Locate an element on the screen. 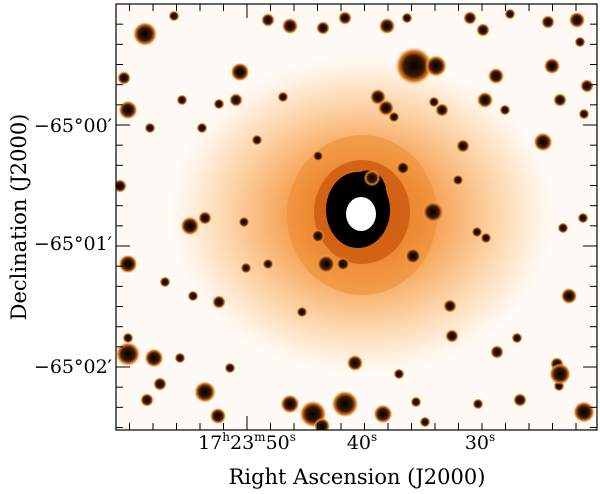 Image resolution: width=600 pixels, height=494 pixels. x-tick-label: 40s is located at coordinates (362, 442).